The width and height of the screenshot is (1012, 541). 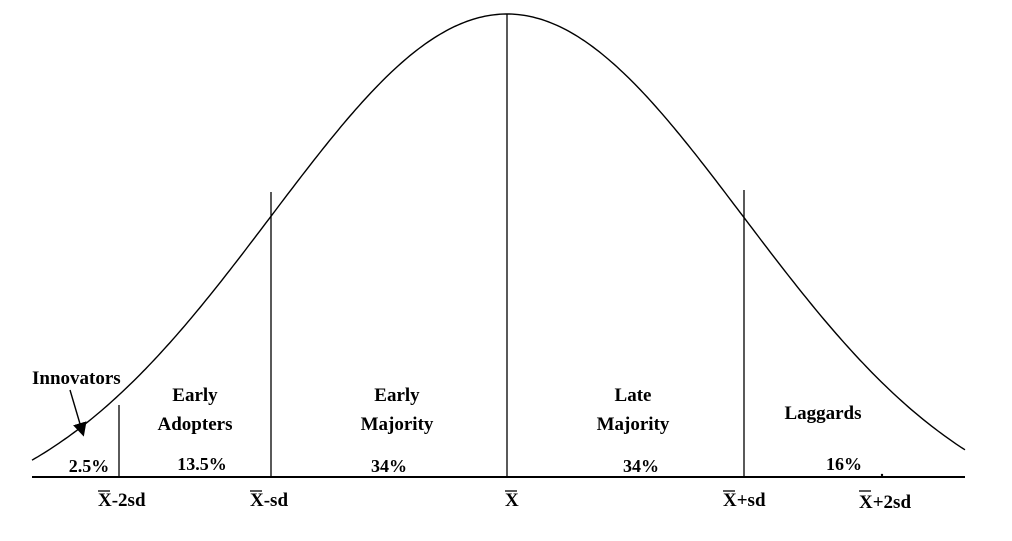 I want to click on axis-tick-mean-plus-2sd: X+2sd, so click(x=885, y=501).